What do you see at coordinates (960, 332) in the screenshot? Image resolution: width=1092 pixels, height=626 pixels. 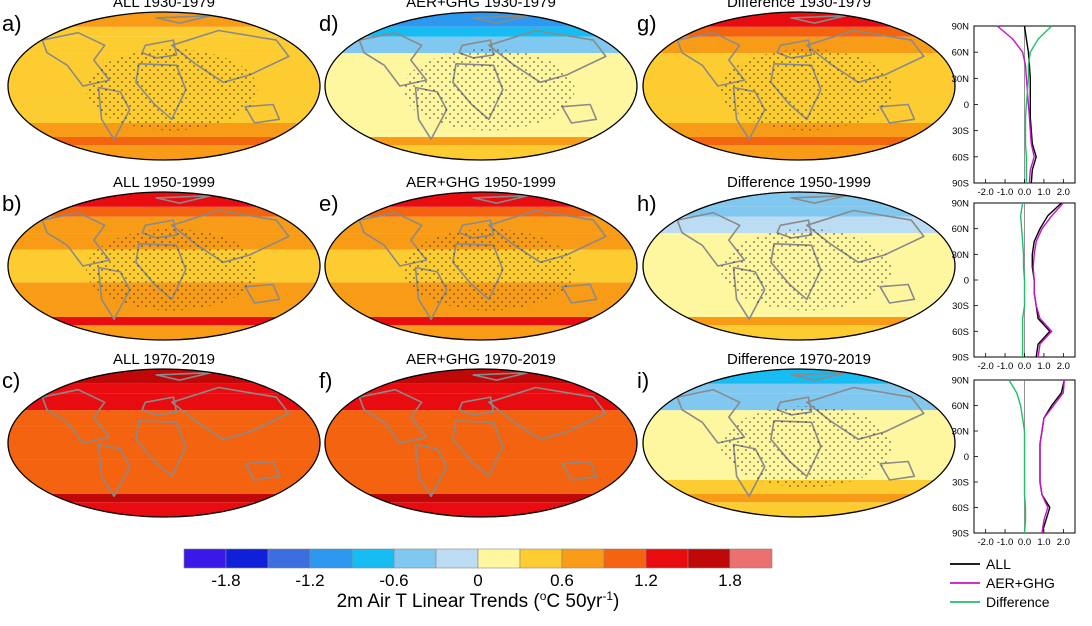 I see `lat-tick-label: 60S` at bounding box center [960, 332].